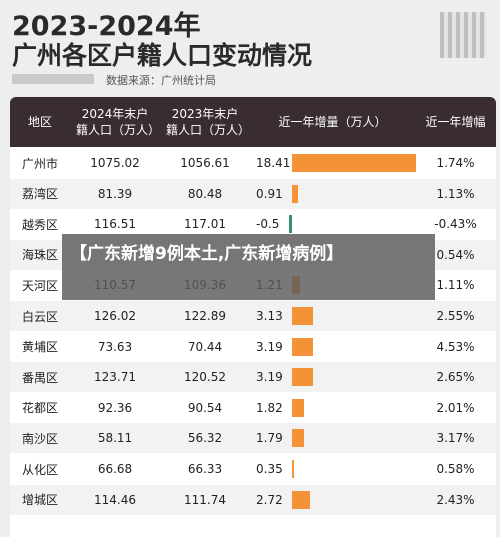 The height and width of the screenshot is (537, 500). I want to click on growth-rate: 3.17%, so click(455, 438).